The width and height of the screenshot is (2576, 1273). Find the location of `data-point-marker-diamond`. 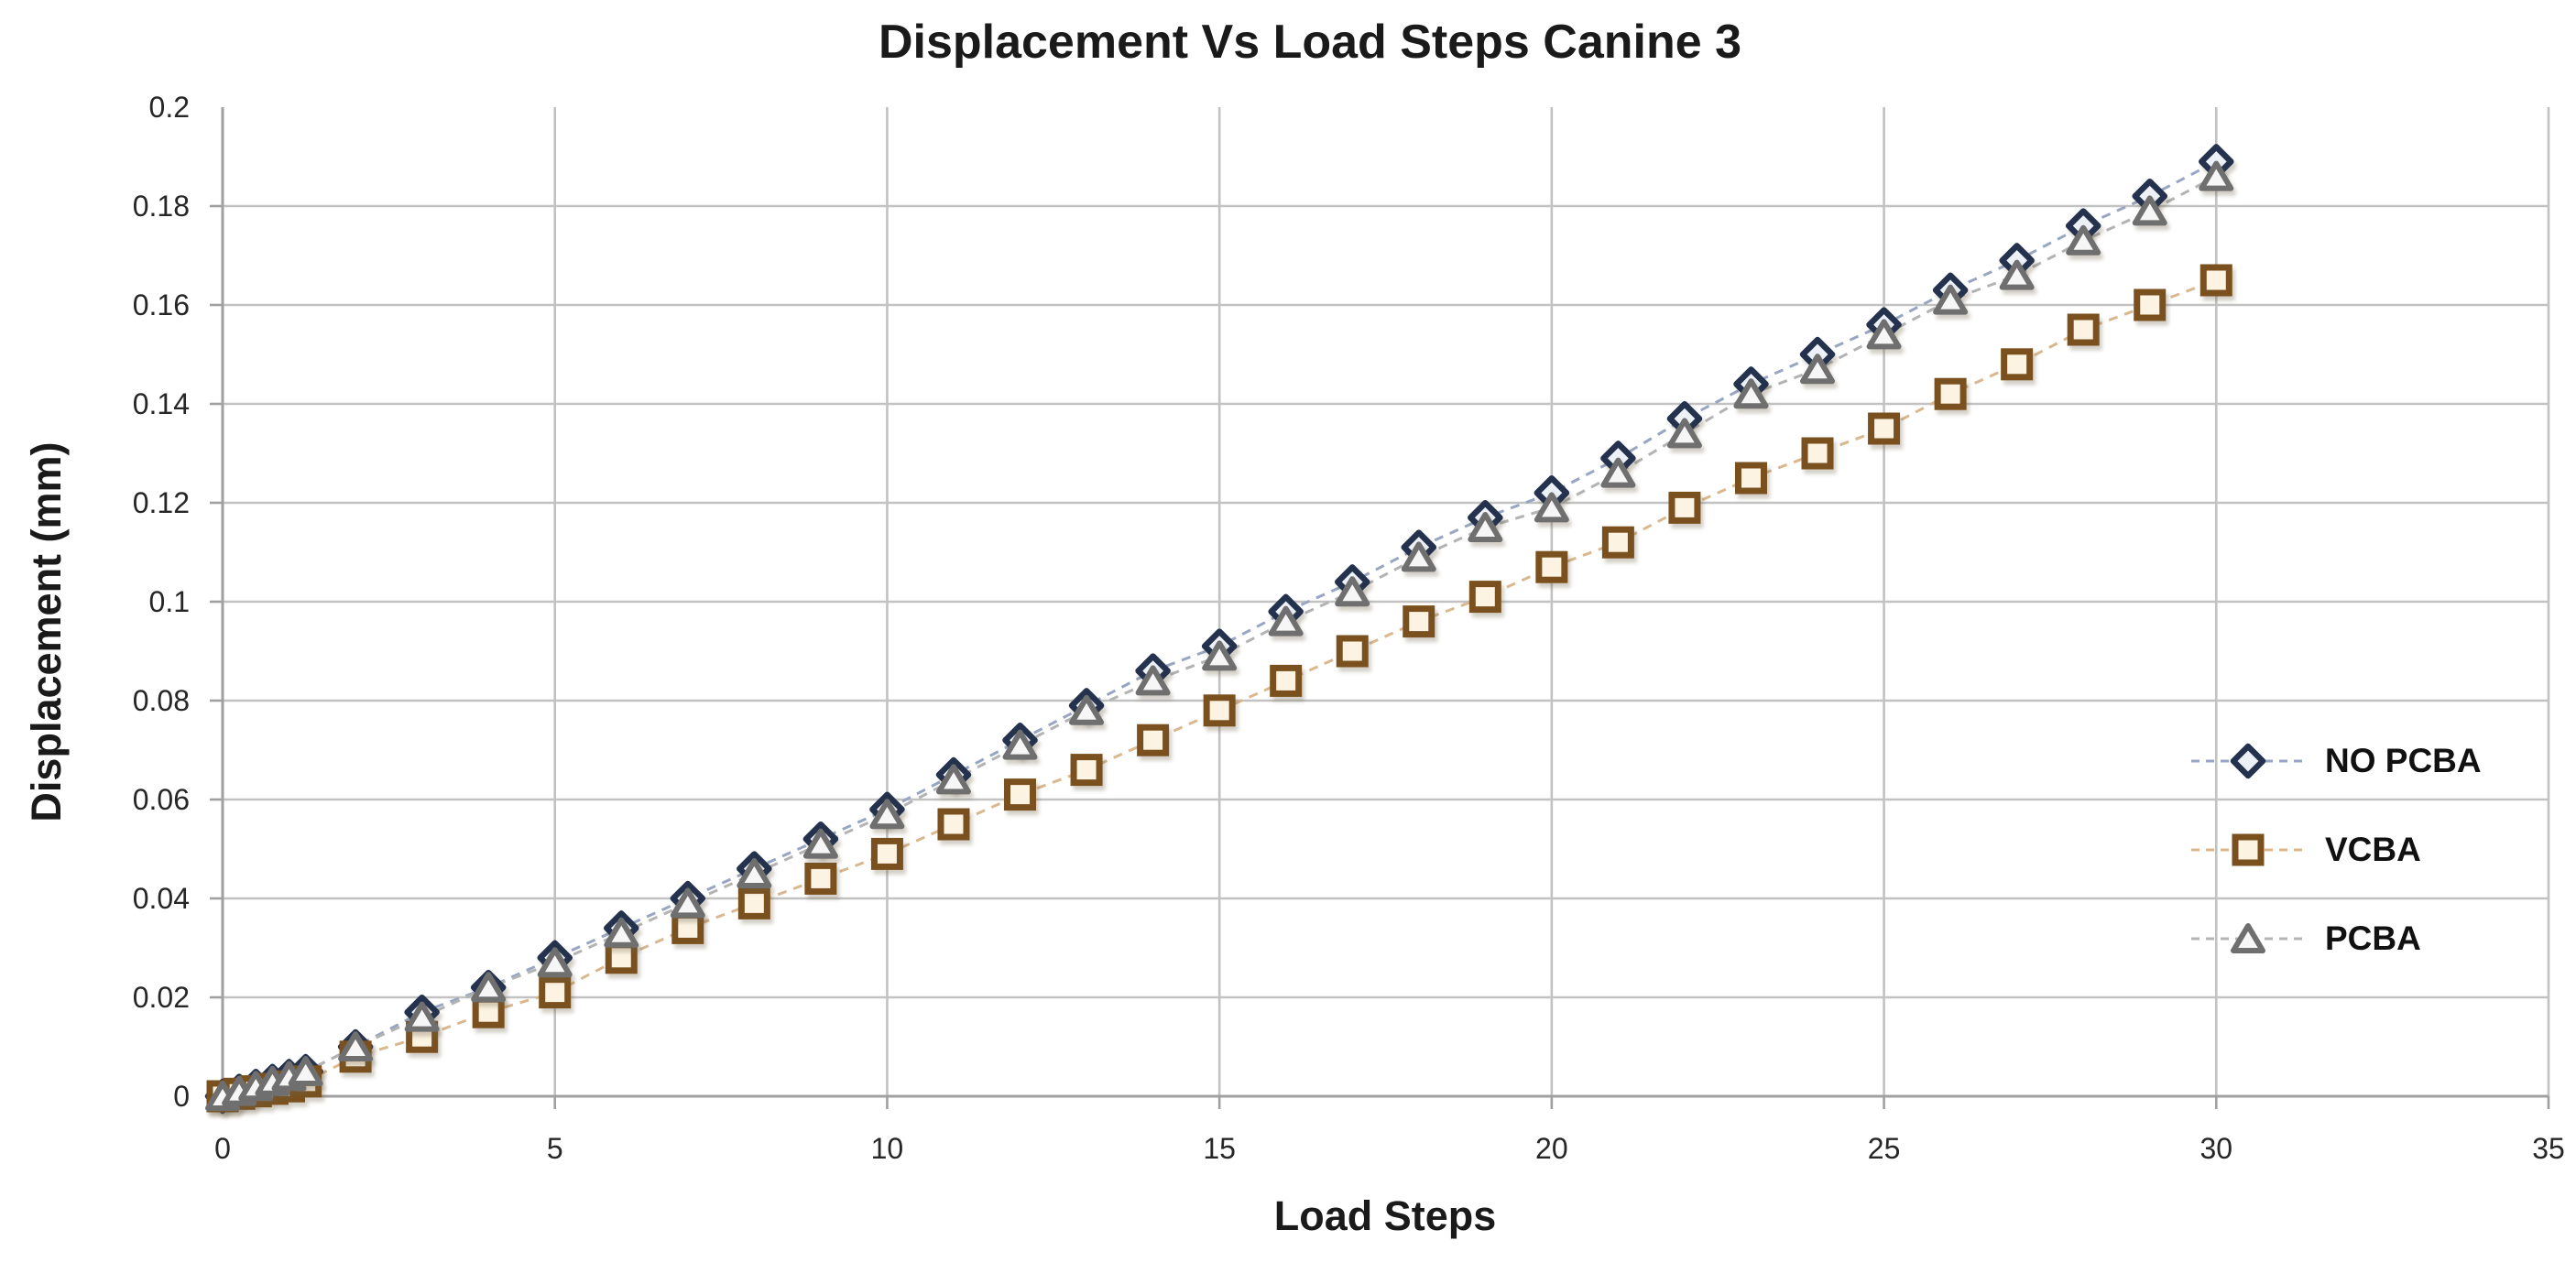

data-point-marker-diamond is located at coordinates (2248, 761).